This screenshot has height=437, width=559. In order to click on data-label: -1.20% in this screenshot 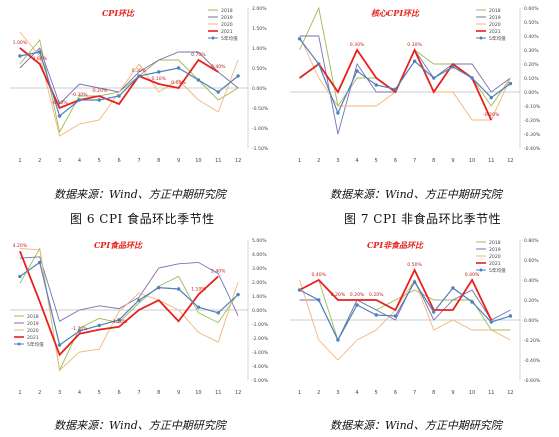, I will do `click(119, 322)`.